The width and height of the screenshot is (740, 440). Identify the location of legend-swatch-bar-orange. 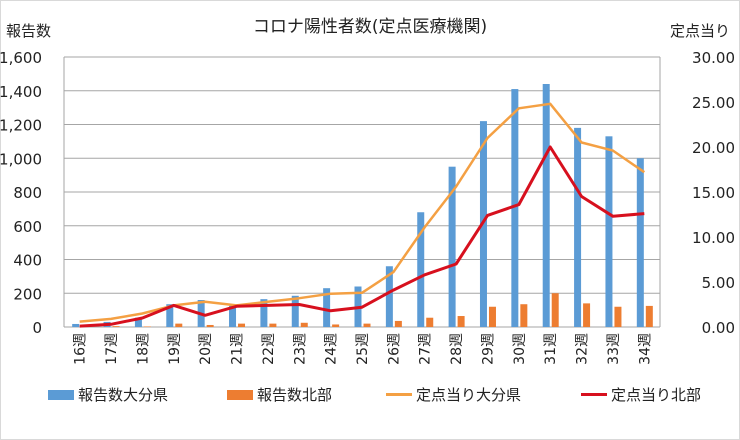
(240, 394).